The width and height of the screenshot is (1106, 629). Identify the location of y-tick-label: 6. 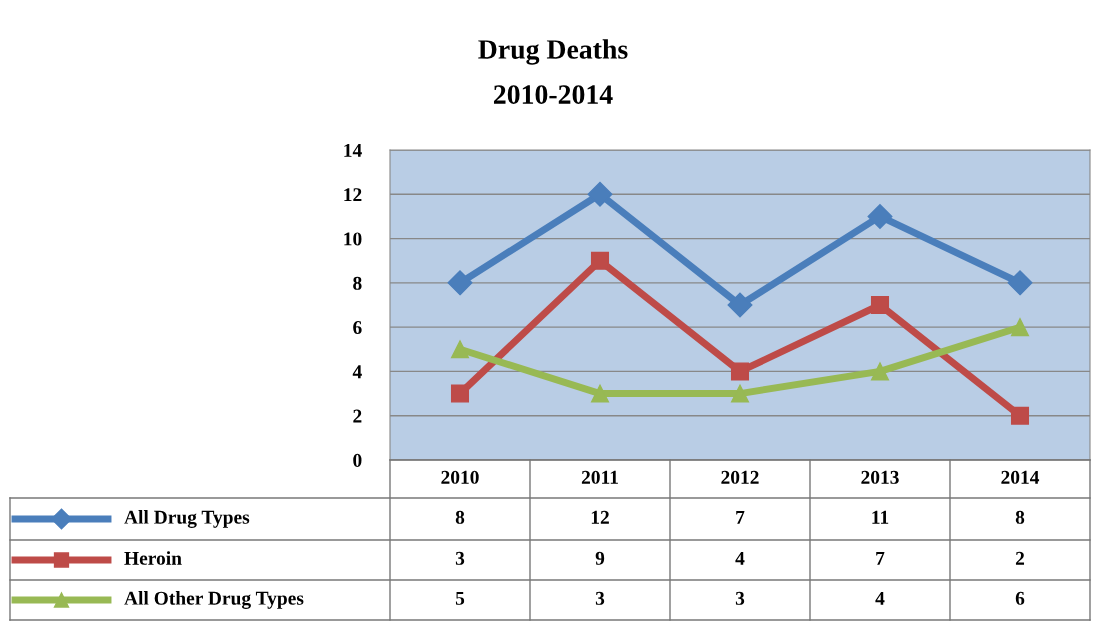
(357, 328).